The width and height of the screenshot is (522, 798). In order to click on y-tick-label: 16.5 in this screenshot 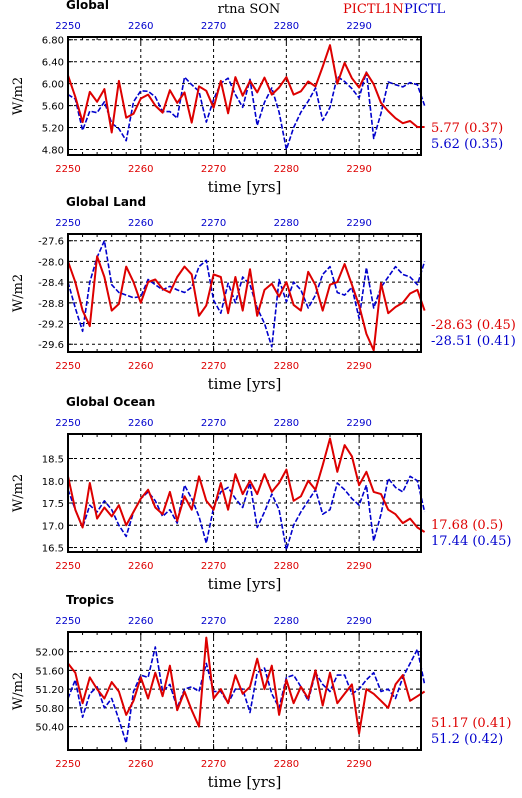, I will do `click(53, 549)`.